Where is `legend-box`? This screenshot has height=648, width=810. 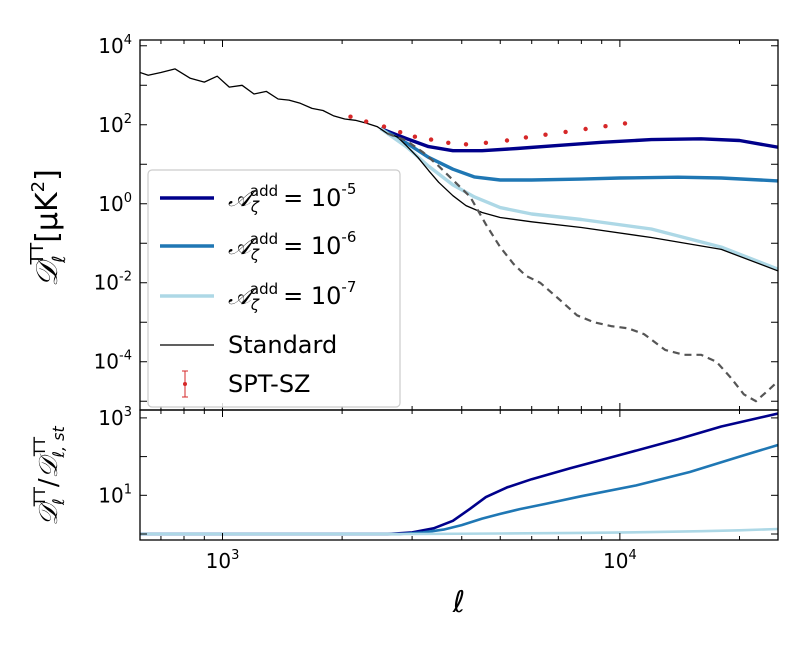
legend-box is located at coordinates (274, 288).